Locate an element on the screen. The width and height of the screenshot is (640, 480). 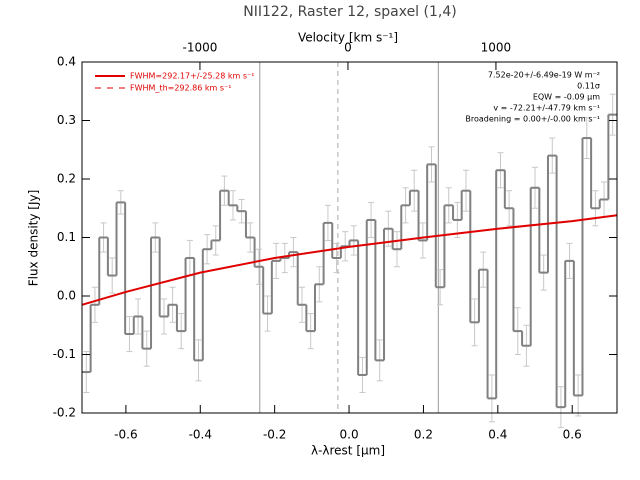
x-tick-label: 0.2 is located at coordinates (423, 435).